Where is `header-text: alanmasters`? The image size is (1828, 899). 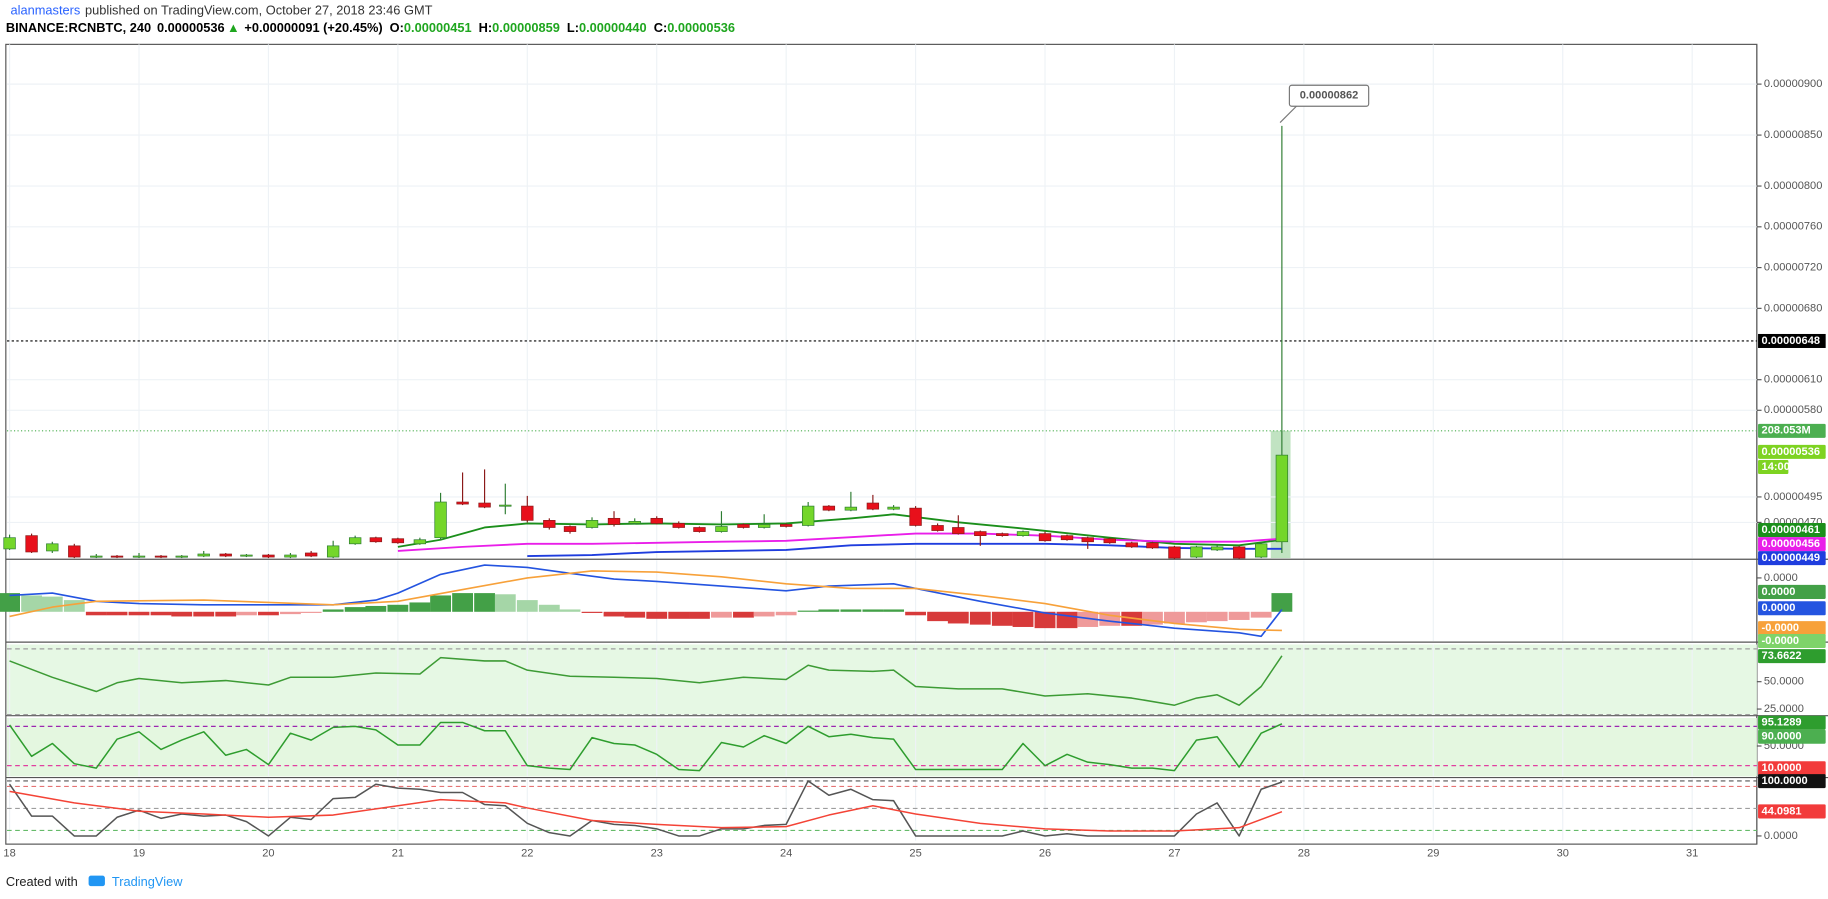
header-text: alanmasters is located at coordinates (45, 10).